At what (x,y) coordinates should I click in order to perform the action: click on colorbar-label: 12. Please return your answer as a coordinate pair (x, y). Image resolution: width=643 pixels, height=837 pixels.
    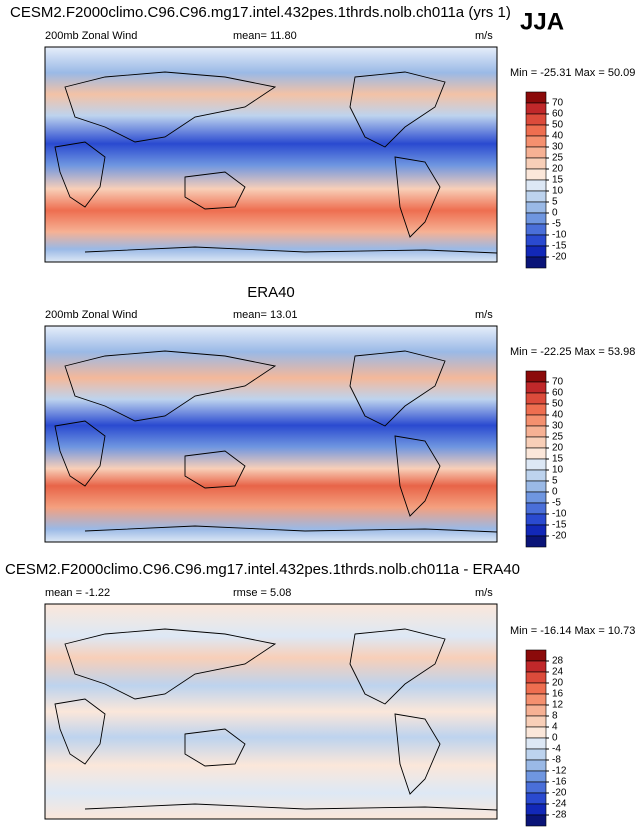
    Looking at the image, I should click on (558, 705).